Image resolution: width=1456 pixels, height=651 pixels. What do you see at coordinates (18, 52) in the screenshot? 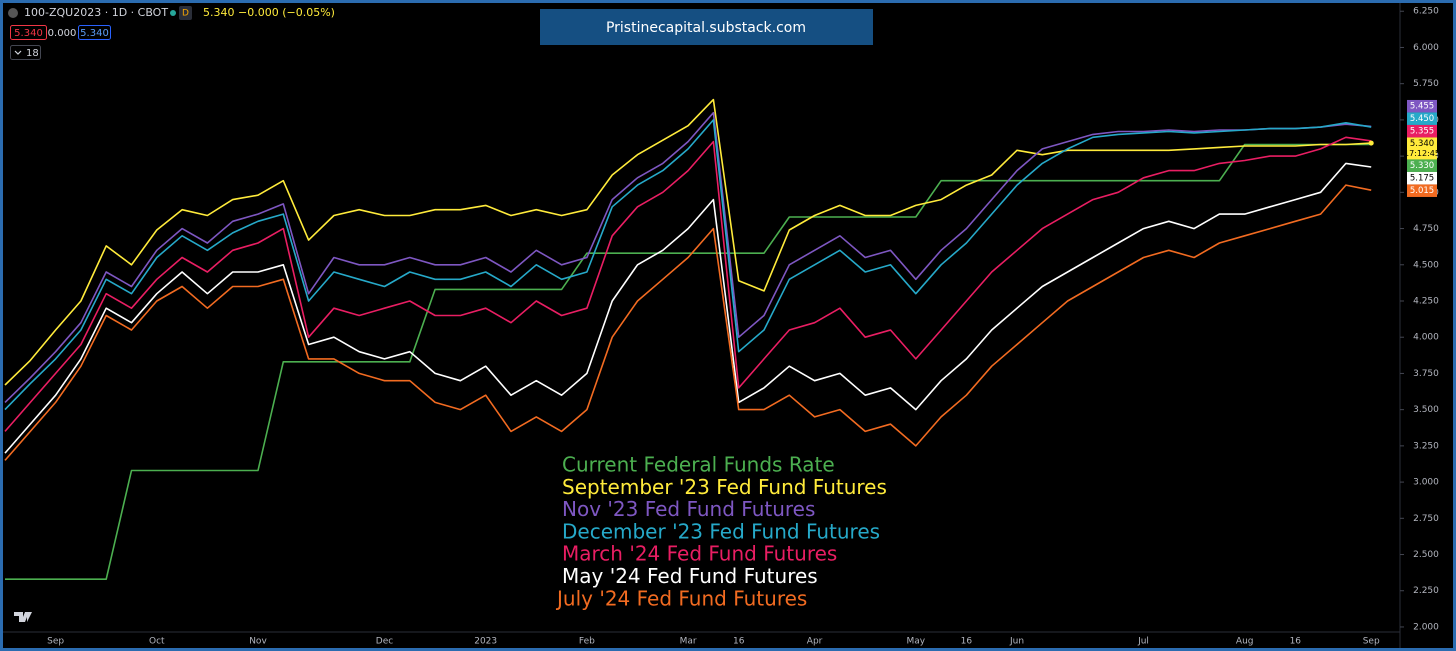
I see `chevron-icon` at bounding box center [18, 52].